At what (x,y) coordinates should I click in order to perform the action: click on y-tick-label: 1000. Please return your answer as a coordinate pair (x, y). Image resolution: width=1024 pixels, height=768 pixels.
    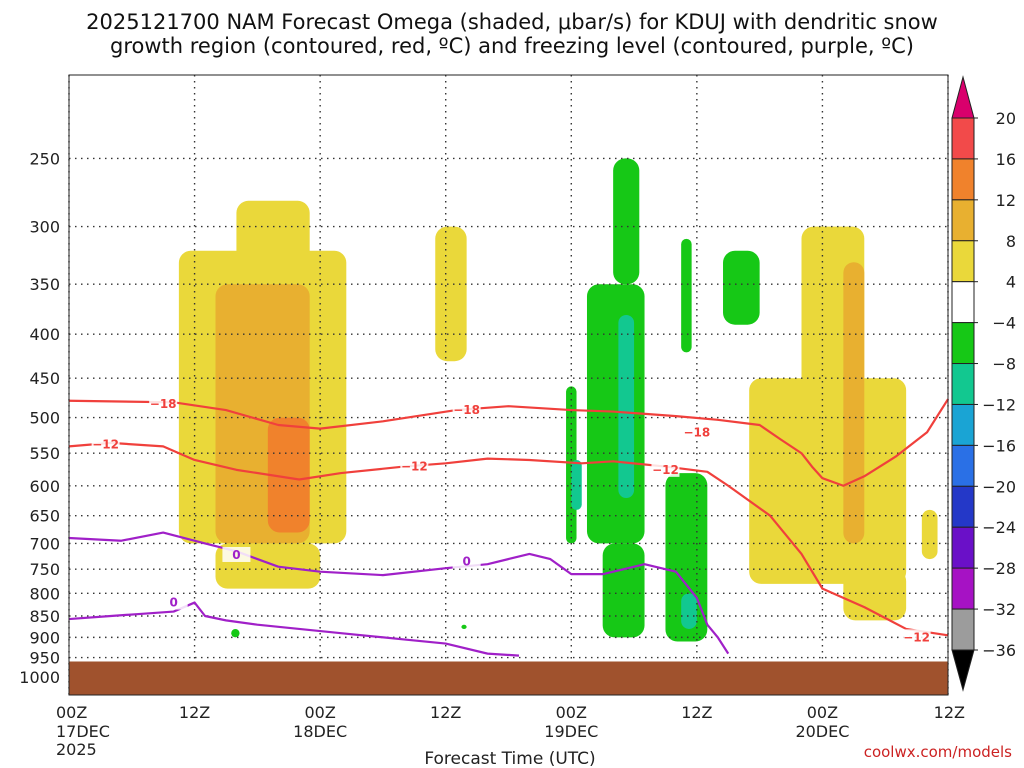
    Looking at the image, I should click on (39, 677).